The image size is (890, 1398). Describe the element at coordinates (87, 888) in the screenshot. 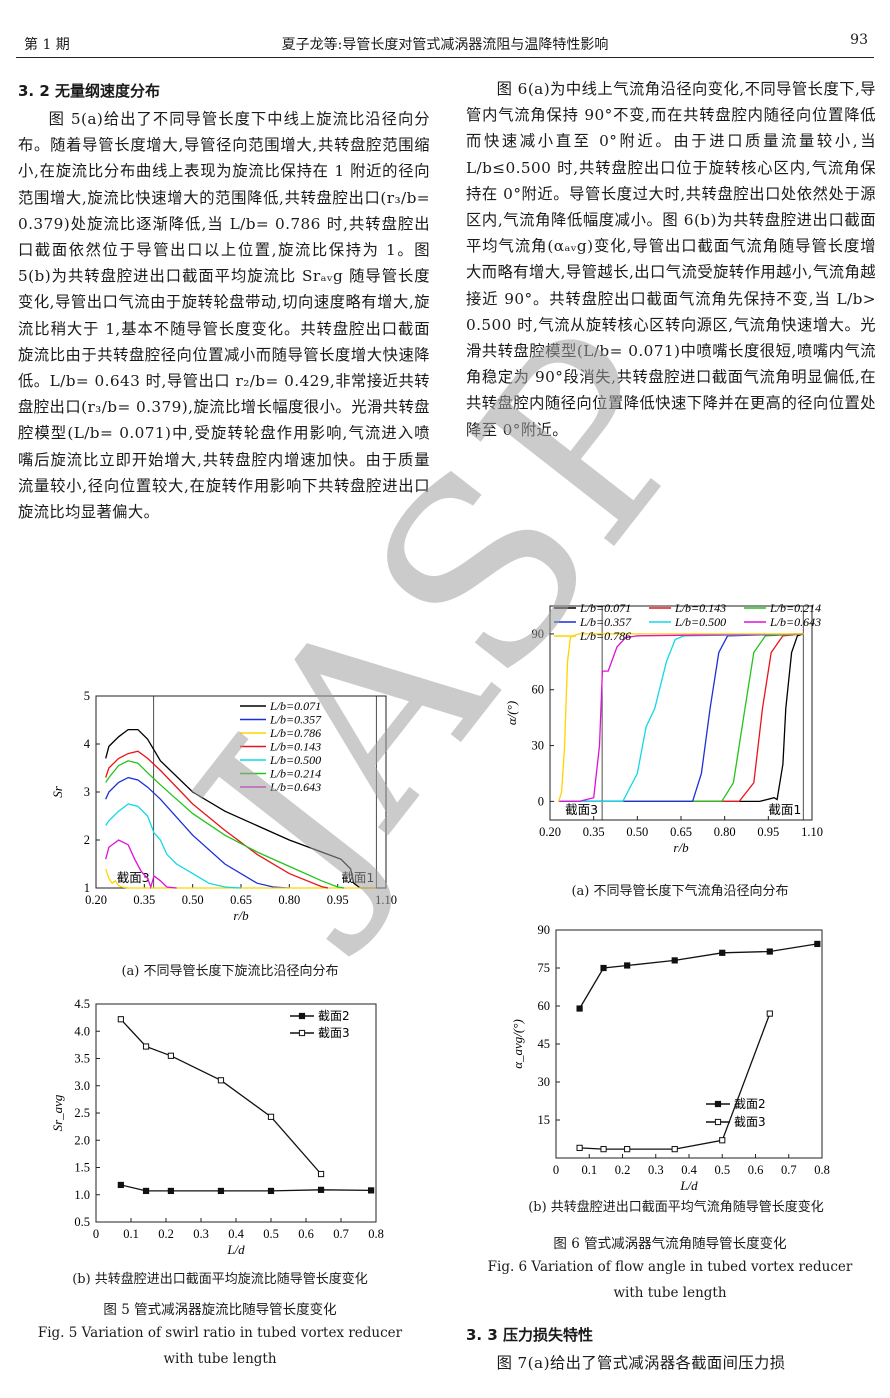

I see `y-tick-label: 1` at that location.